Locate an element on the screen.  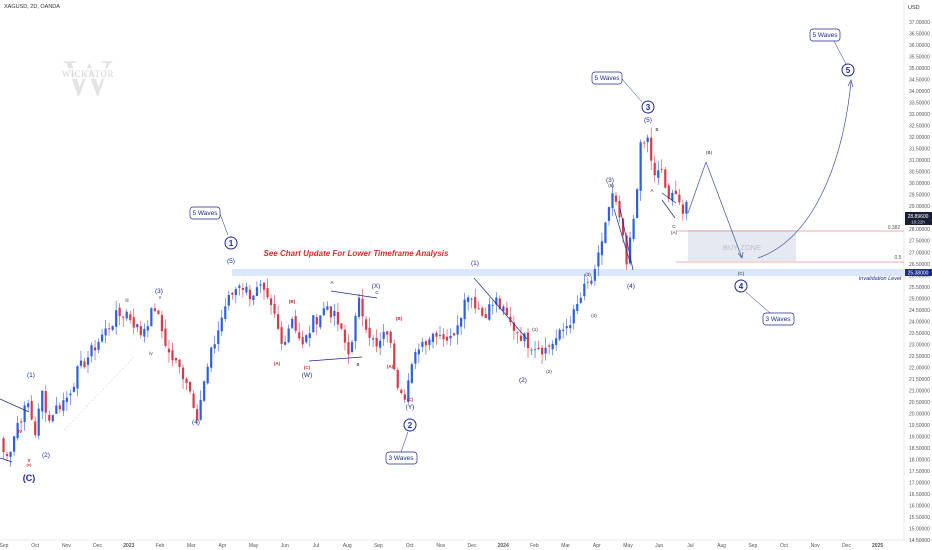
price-tick-label: 20.50000 is located at coordinates (919, 403).